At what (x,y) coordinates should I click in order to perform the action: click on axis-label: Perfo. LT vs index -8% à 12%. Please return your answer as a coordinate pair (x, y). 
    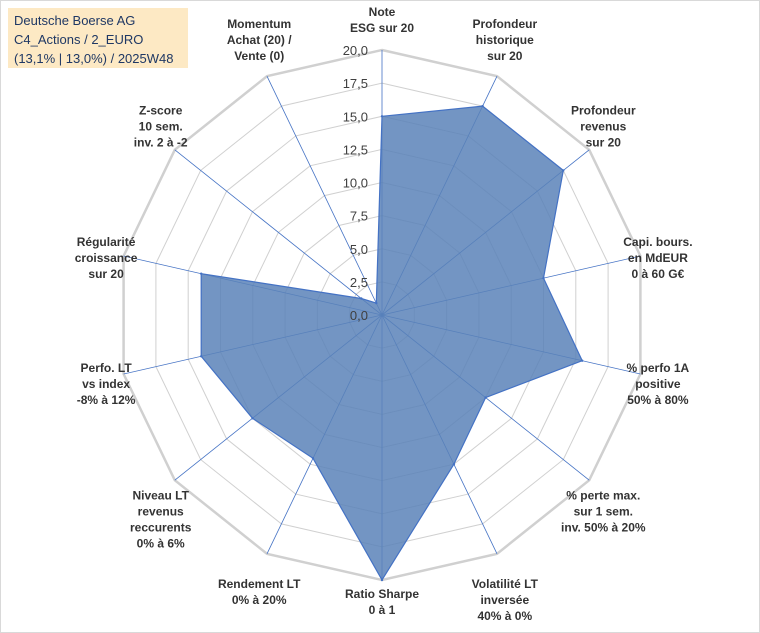
    Looking at the image, I should click on (106, 384).